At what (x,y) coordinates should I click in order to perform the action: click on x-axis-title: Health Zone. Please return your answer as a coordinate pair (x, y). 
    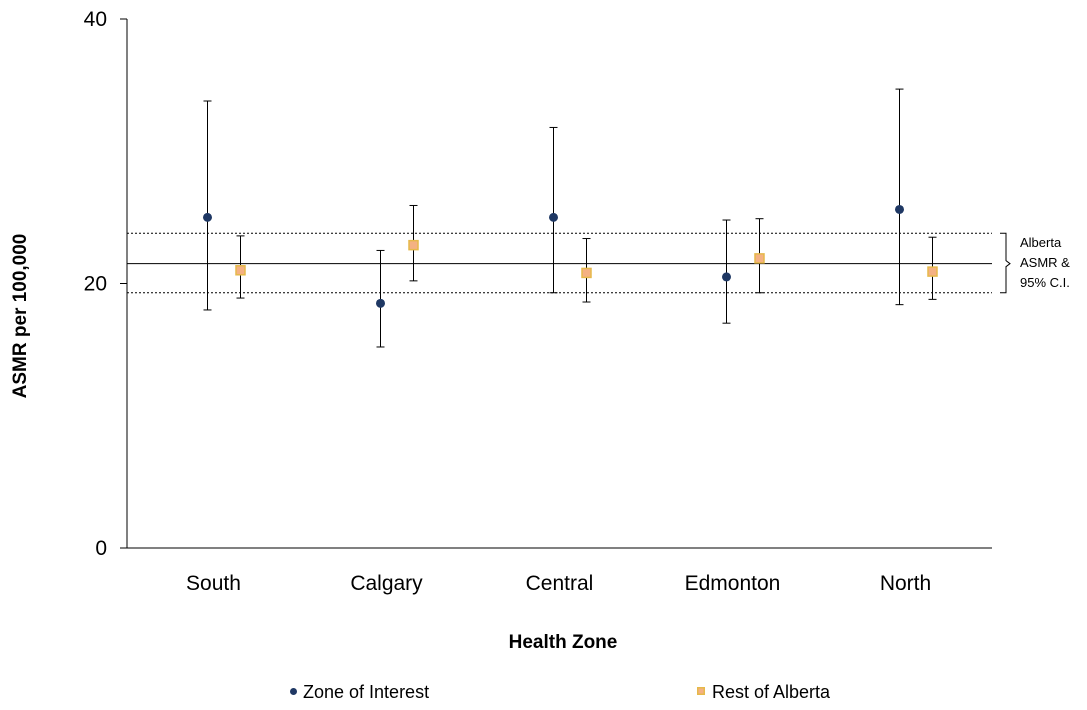
    Looking at the image, I should click on (563, 642).